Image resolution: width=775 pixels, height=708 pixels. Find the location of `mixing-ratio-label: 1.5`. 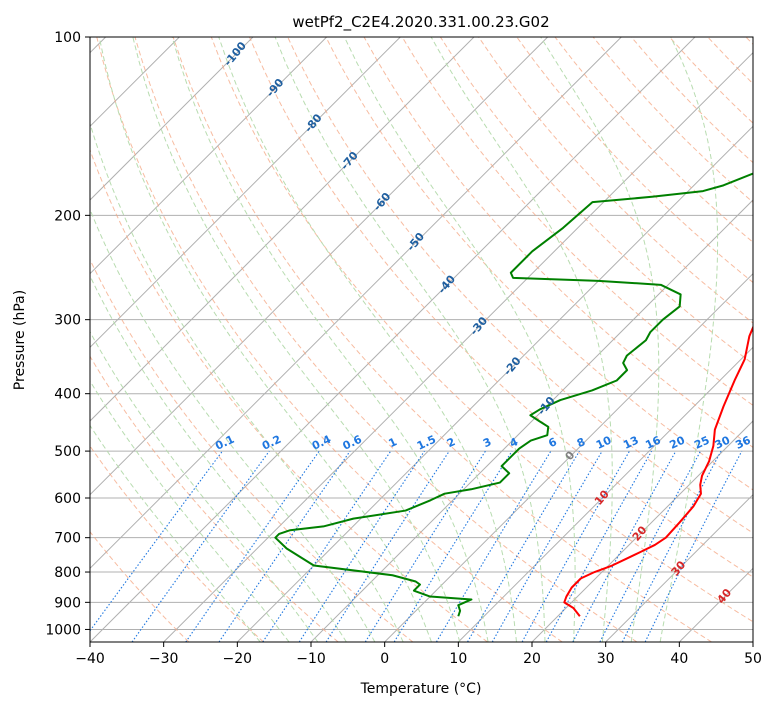

mixing-ratio-label: 1.5 is located at coordinates (426, 443).